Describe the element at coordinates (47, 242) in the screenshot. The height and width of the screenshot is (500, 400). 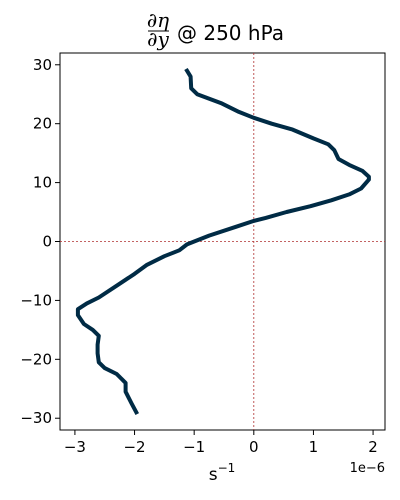
I see `y-tick-label: 0` at that location.